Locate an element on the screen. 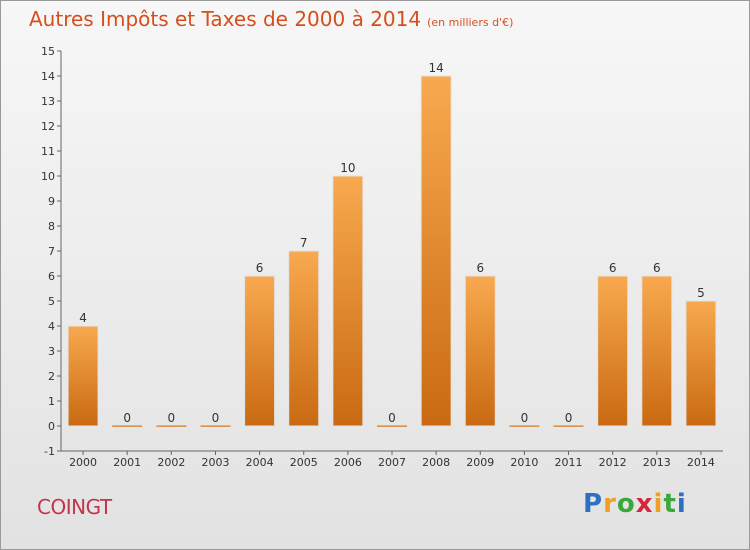 The width and height of the screenshot is (750, 550). y-tick-label: 0 is located at coordinates (51, 426).